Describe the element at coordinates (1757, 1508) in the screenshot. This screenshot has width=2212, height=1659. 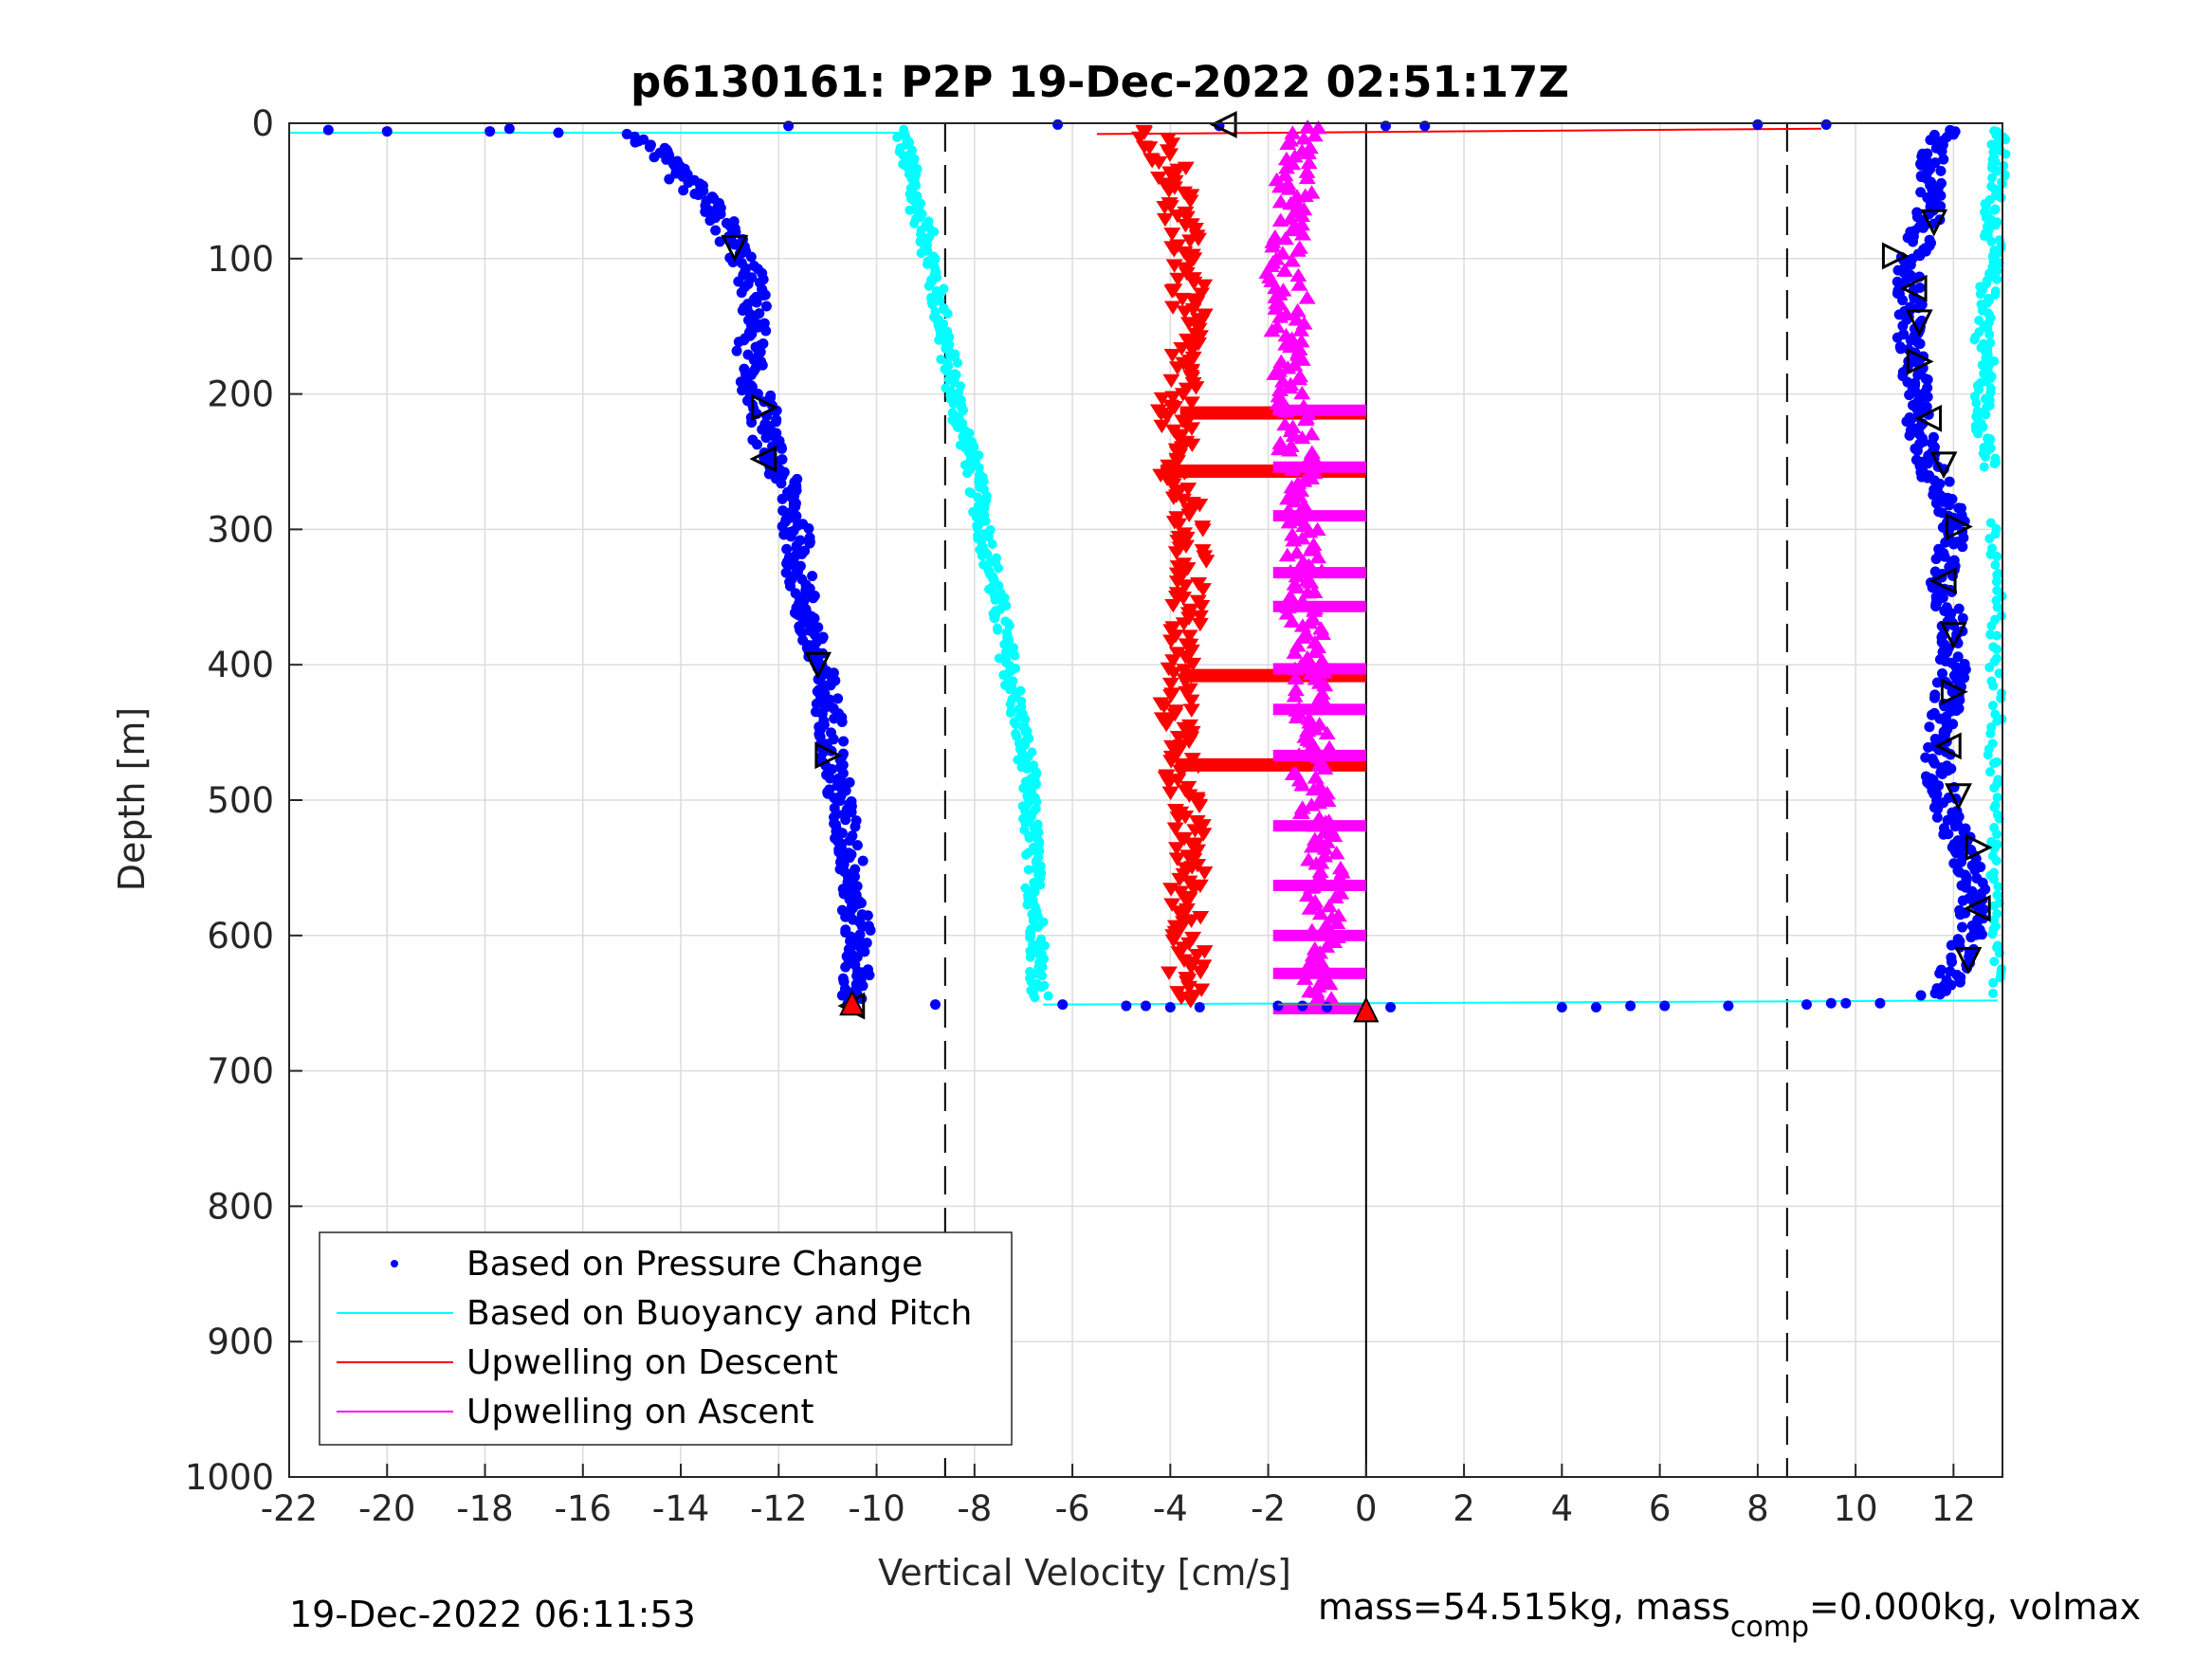
I see `x-tick-label: 8` at that location.